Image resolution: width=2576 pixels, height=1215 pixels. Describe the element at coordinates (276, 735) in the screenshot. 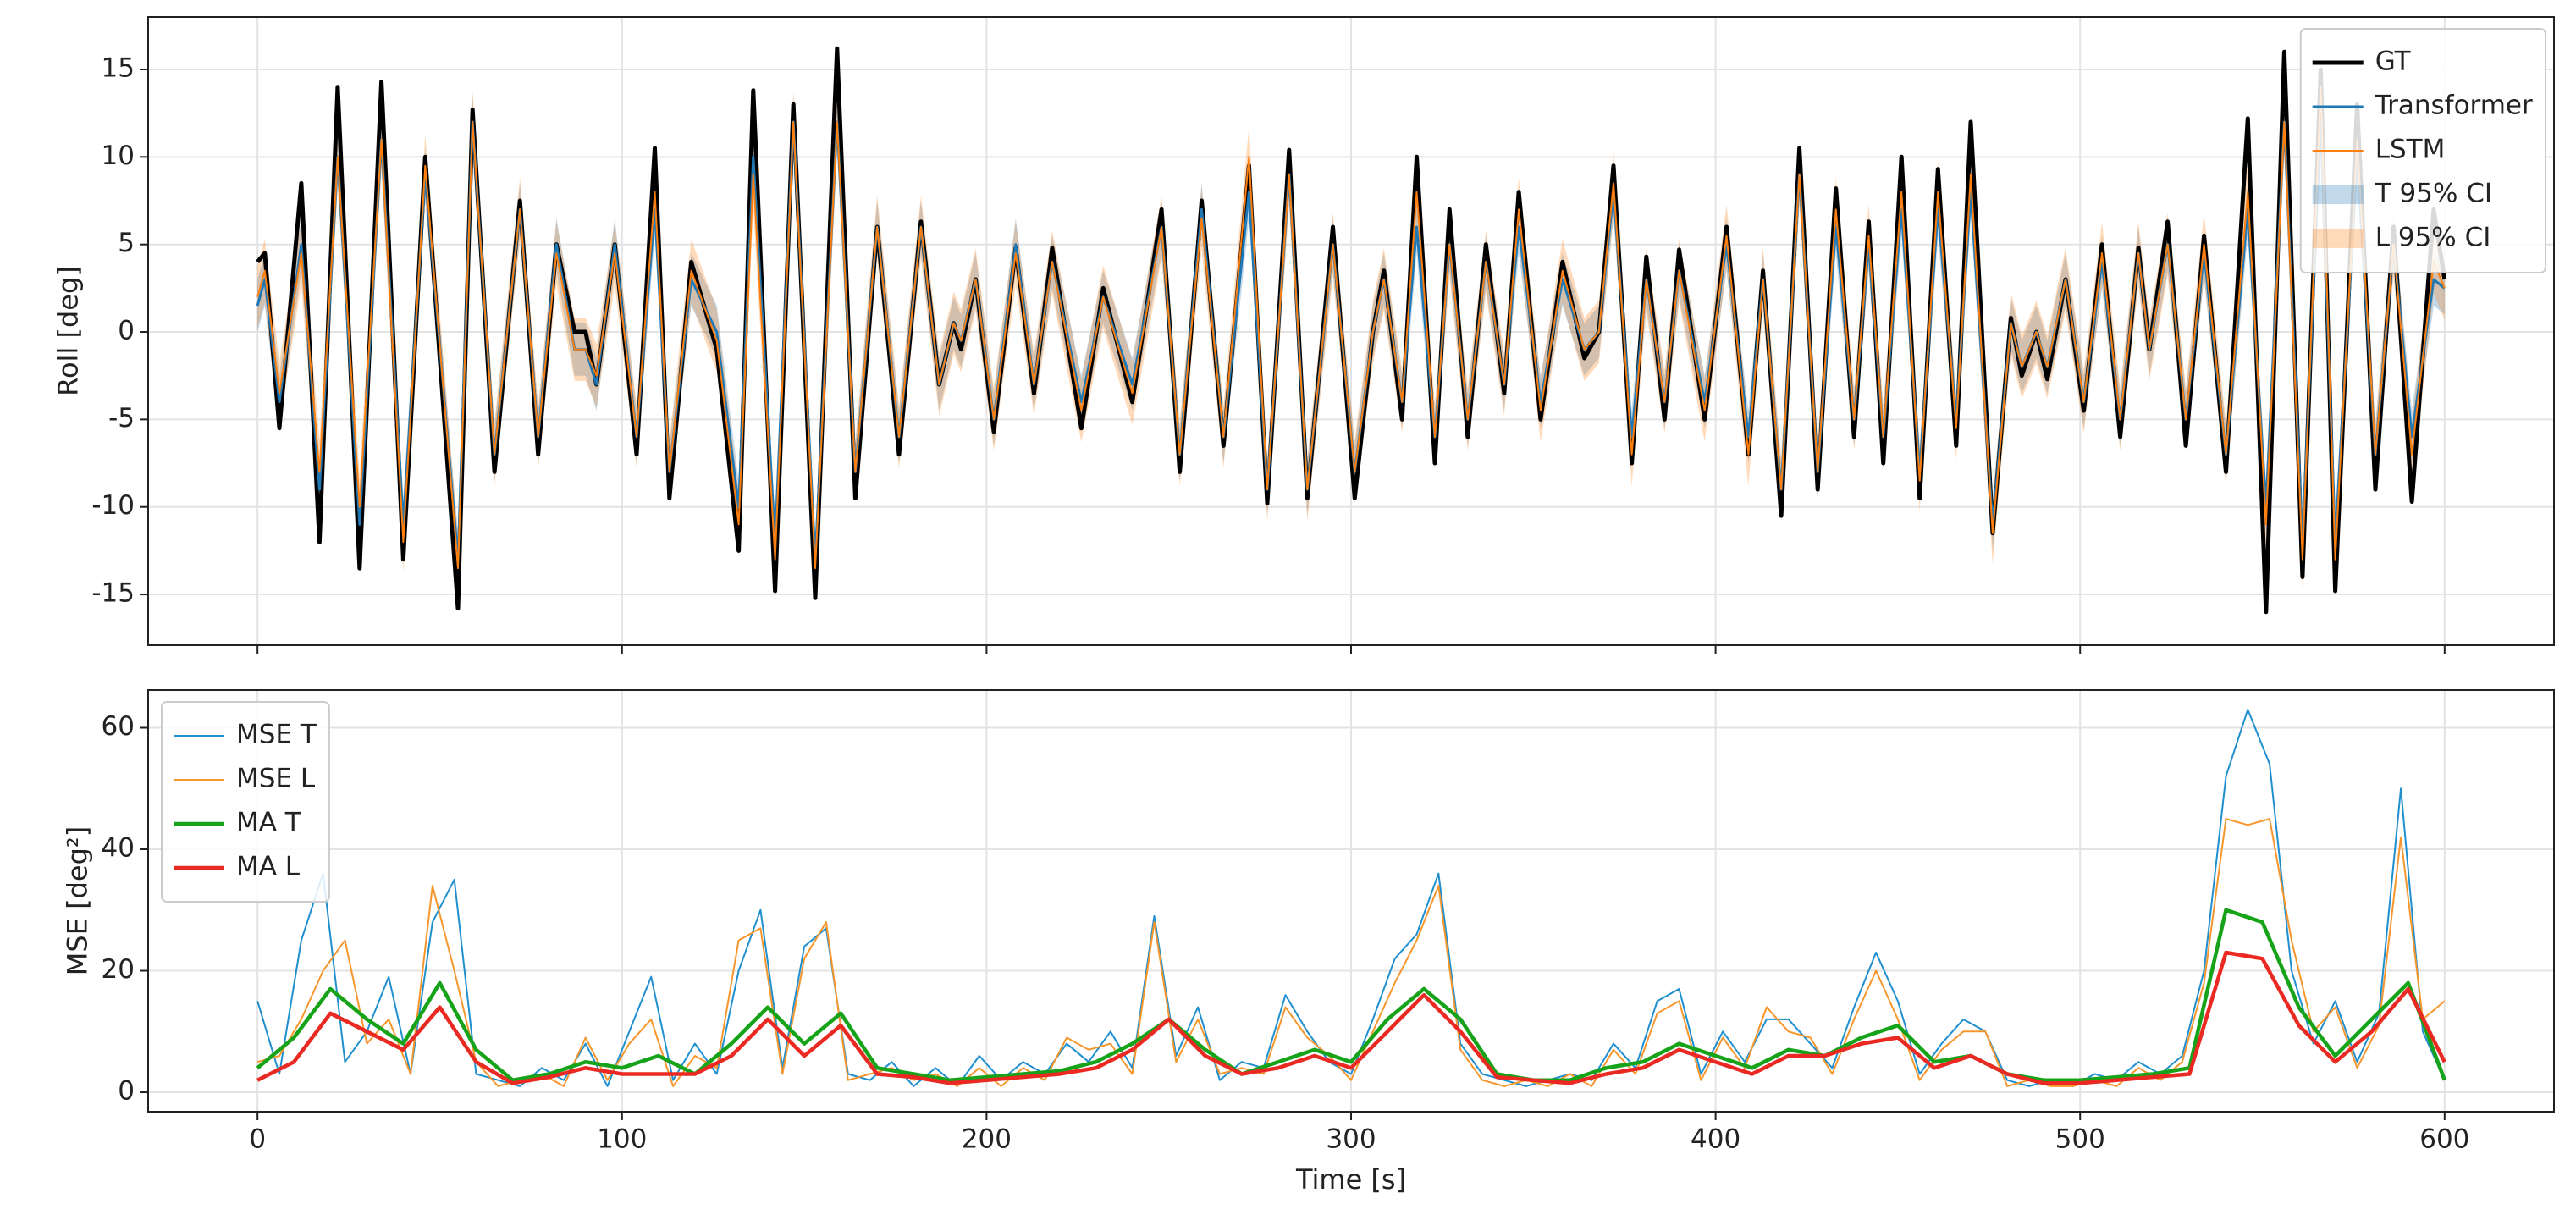

I see `legend-label: MSE T` at that location.